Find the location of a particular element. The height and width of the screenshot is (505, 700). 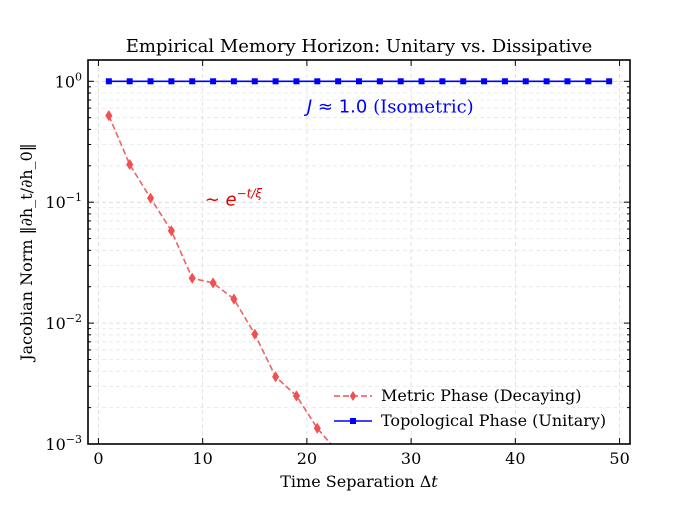

legend-label: Topological Phase (Unitary) is located at coordinates (493, 420).